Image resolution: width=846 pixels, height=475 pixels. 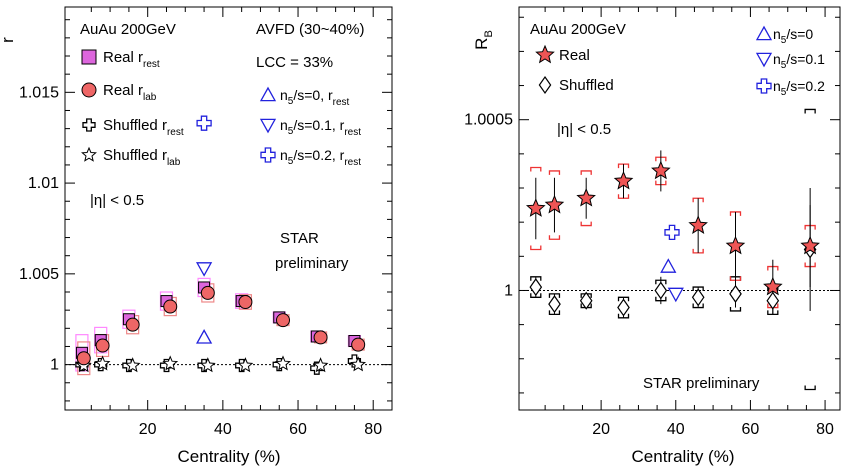 I want to click on legend-shuffled-marker, so click(x=545, y=85).